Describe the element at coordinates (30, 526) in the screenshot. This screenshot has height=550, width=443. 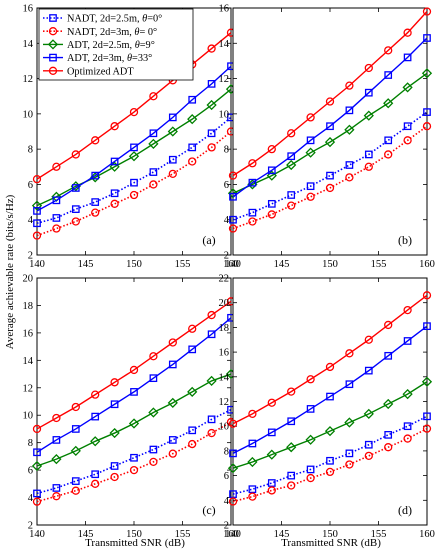
I see `y-tick-label: 2` at that location.